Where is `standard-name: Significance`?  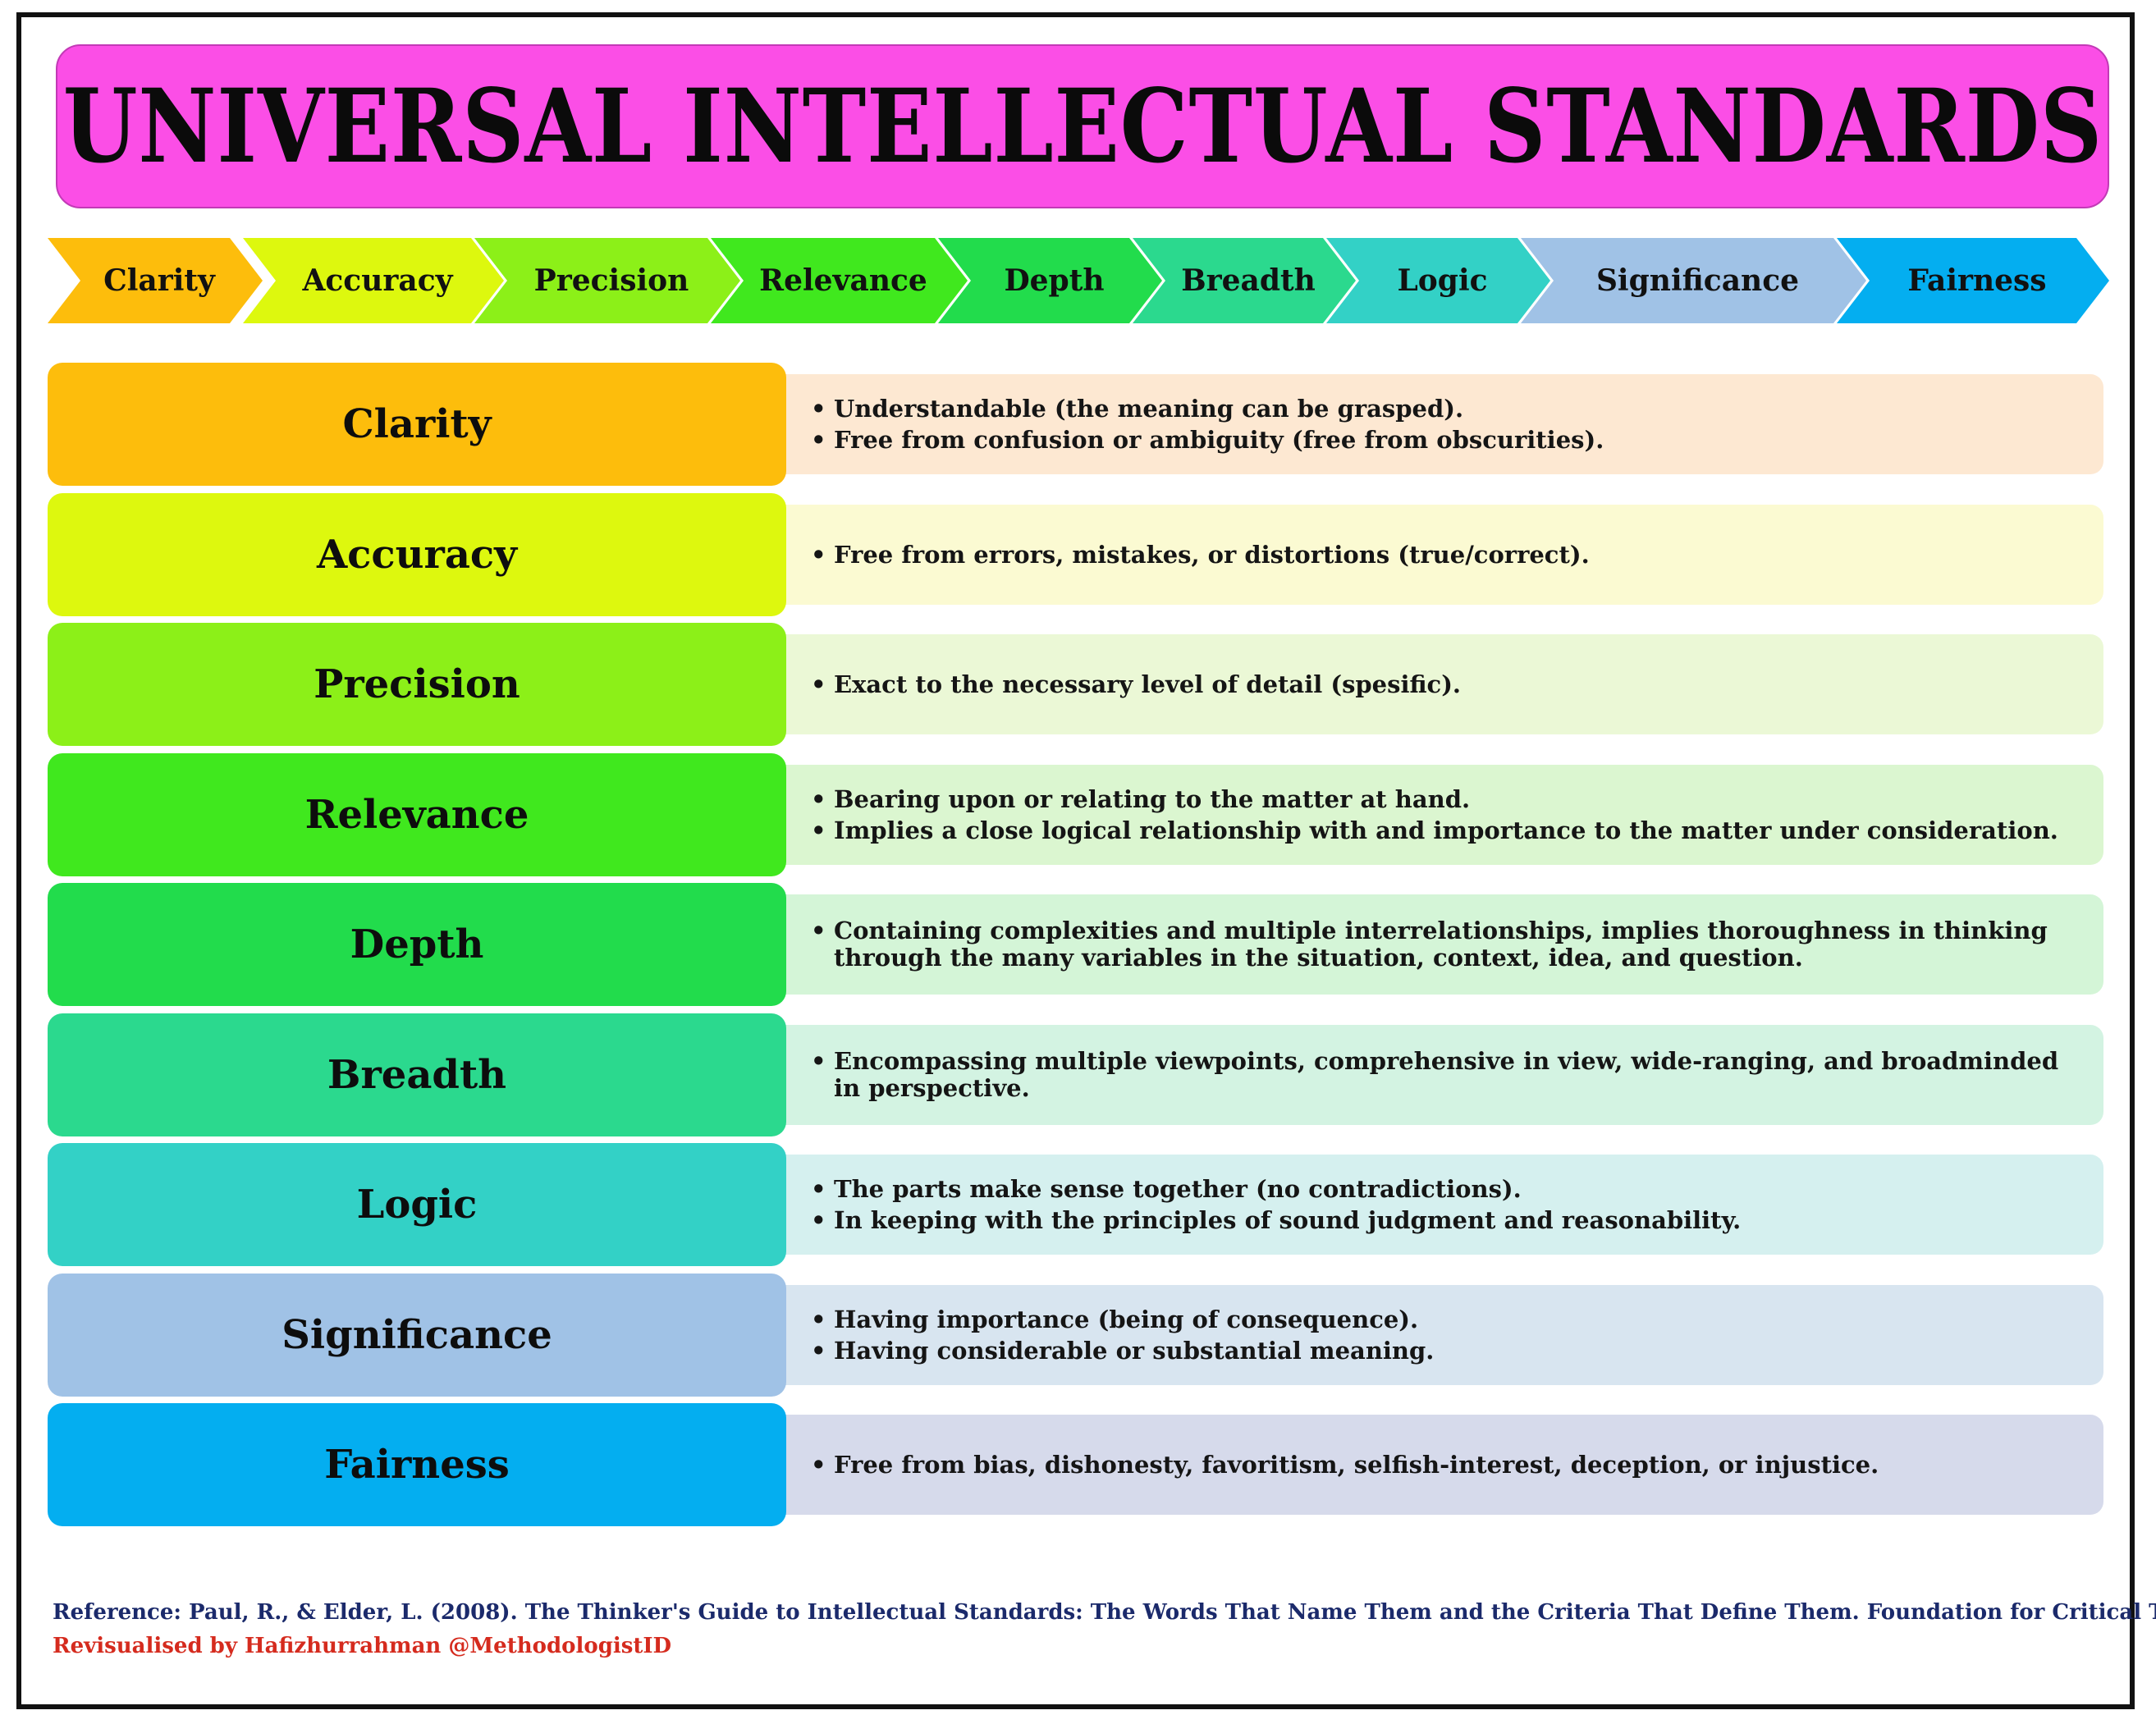 standard-name: Significance is located at coordinates (417, 1335).